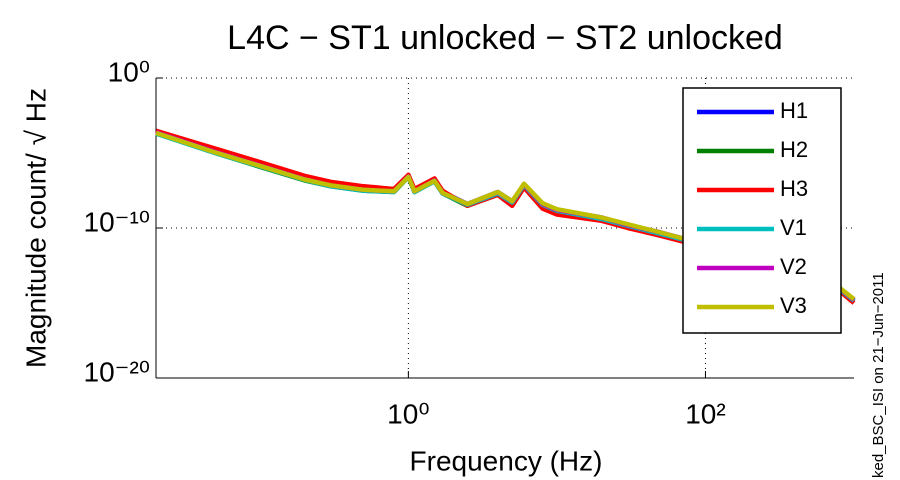  Describe the element at coordinates (35, 228) in the screenshot. I see `y-axis-label: Magnitude count/ √ Hz` at that location.